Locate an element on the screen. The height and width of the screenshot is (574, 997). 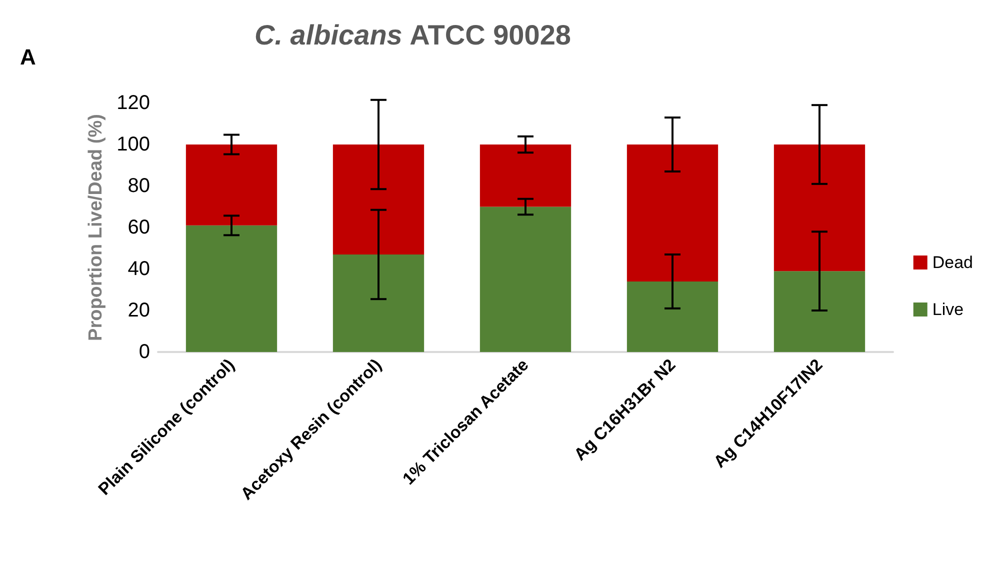
y-axis-title: Proportion Live/Dead (%) is located at coordinates (96, 227).